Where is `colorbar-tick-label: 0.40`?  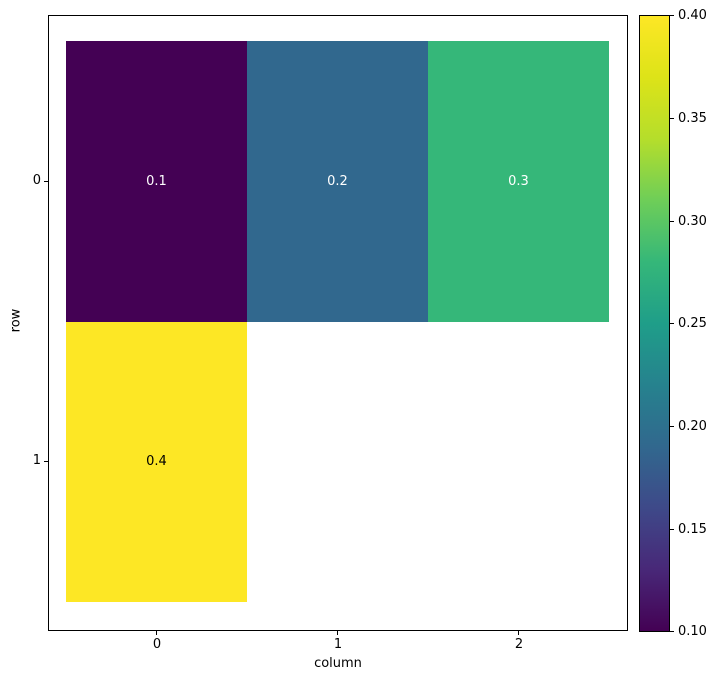
colorbar-tick-label: 0.40 is located at coordinates (692, 15).